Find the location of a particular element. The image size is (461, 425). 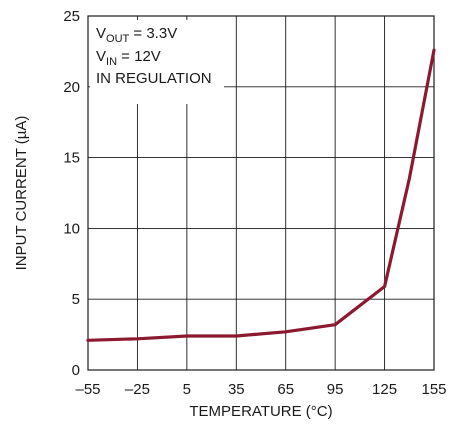

annotation-vout-sub: OUT is located at coordinates (118, 39).